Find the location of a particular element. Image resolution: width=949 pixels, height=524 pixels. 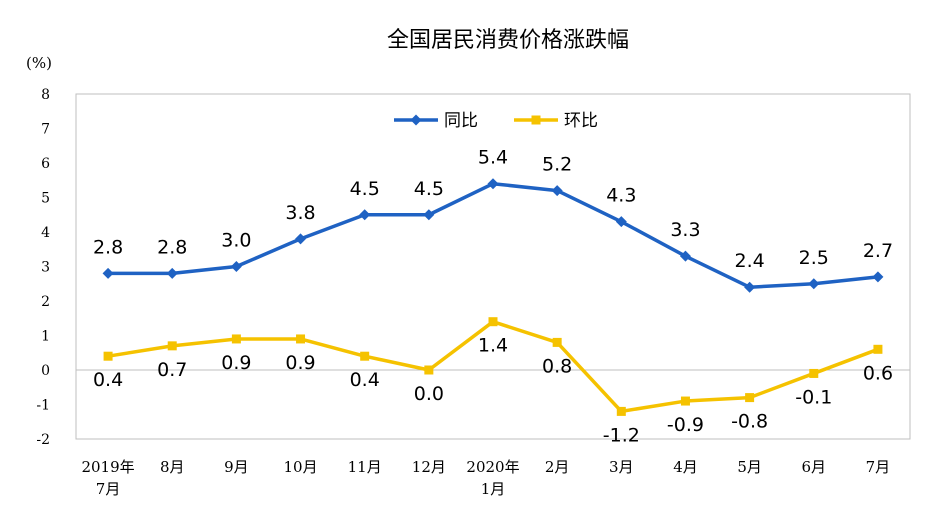

legend: 同比 环比 is located at coordinates (496, 121).